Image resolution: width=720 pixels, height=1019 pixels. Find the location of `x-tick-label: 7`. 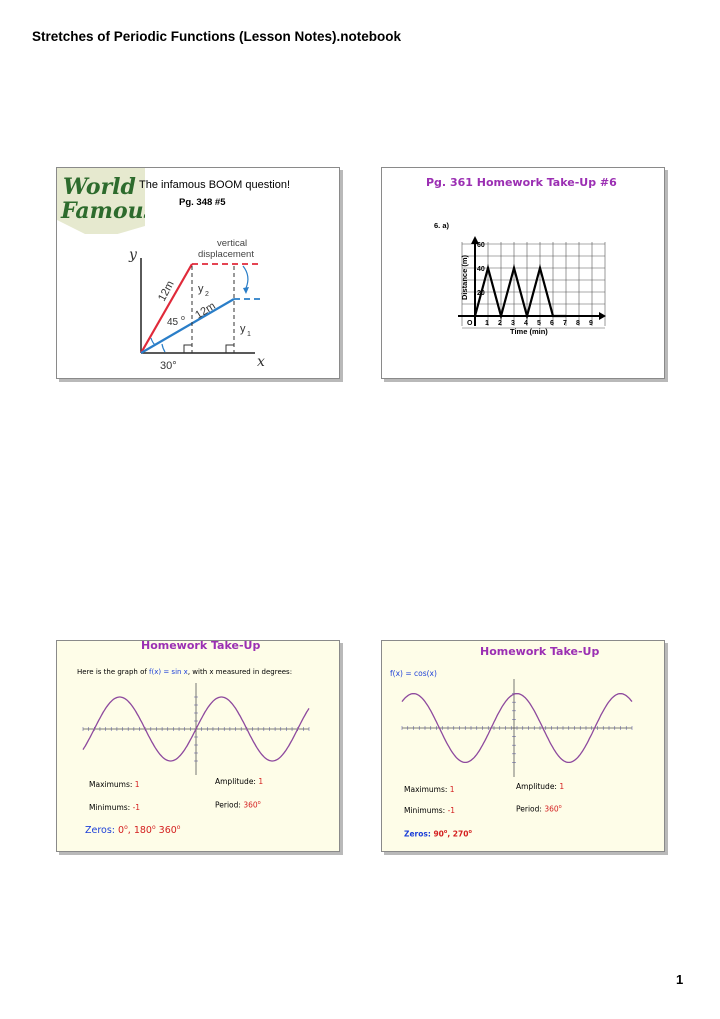

x-tick-label: 7 is located at coordinates (565, 323).